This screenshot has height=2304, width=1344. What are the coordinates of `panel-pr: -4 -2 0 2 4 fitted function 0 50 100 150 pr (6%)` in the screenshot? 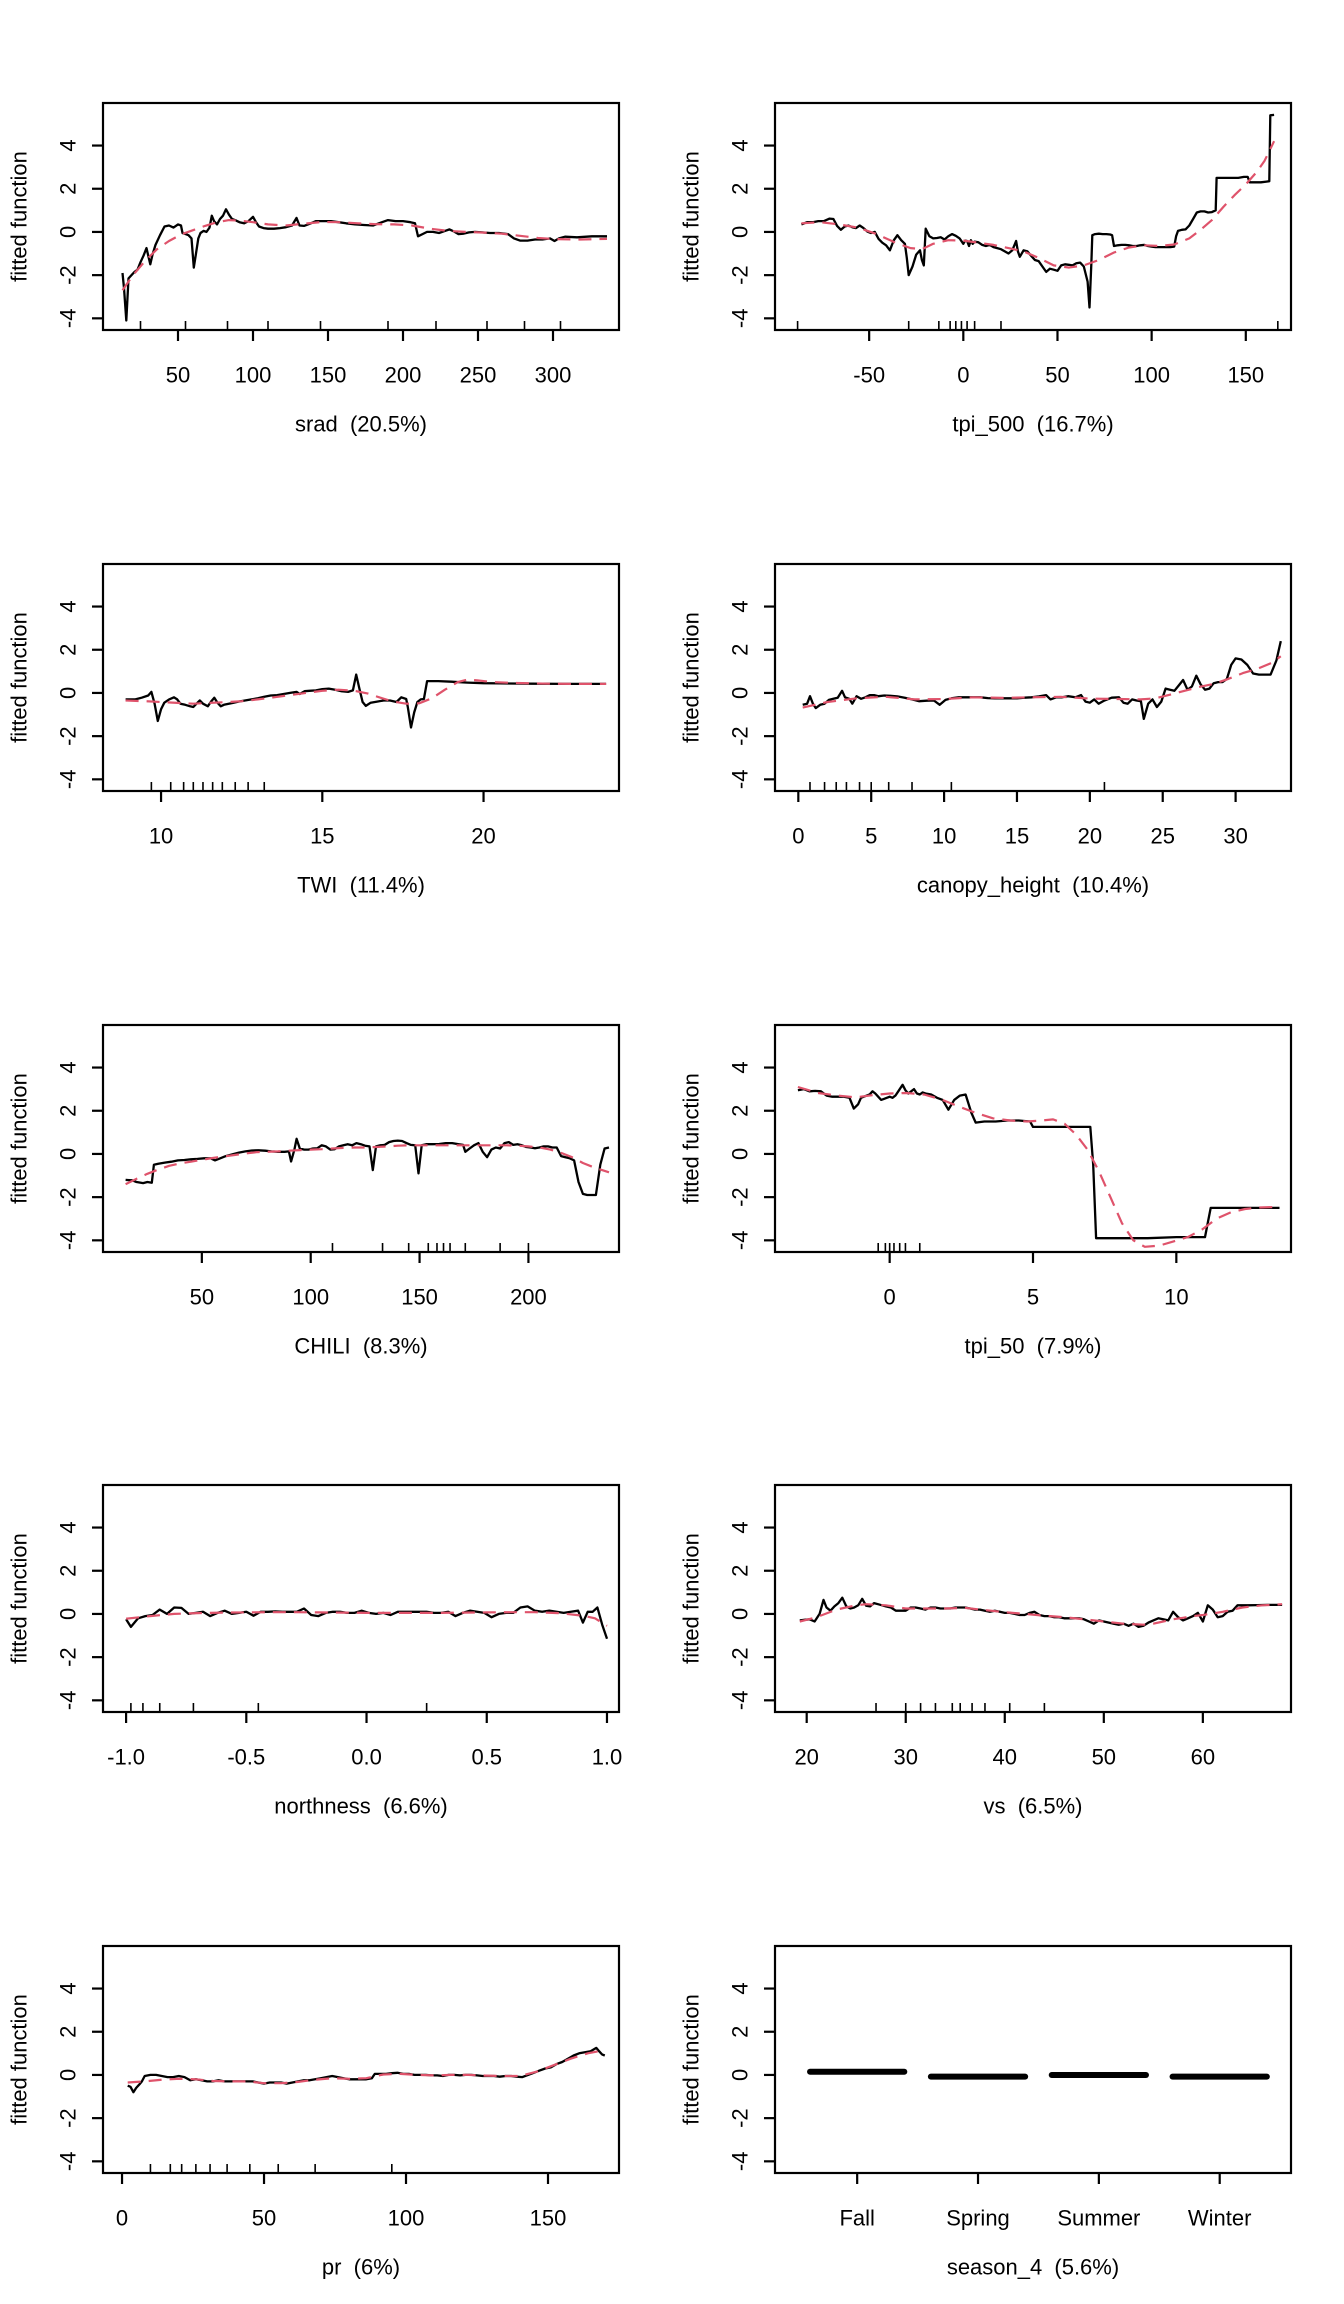 It's located at (336, 2073).